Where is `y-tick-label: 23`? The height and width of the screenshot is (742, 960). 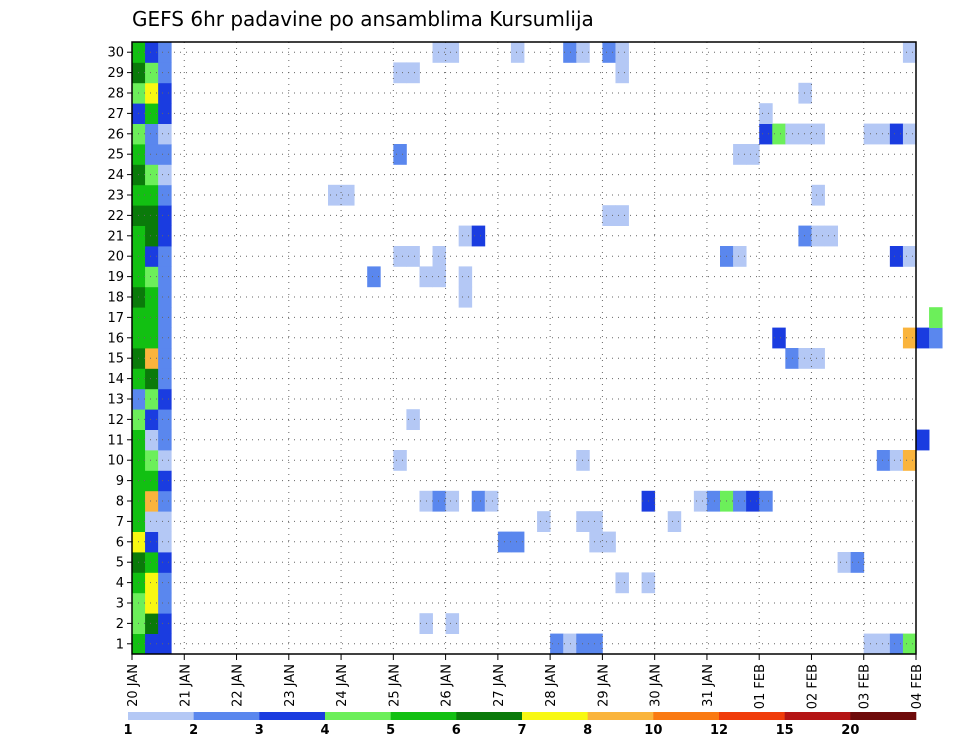
y-tick-label: 23 is located at coordinates (115, 196).